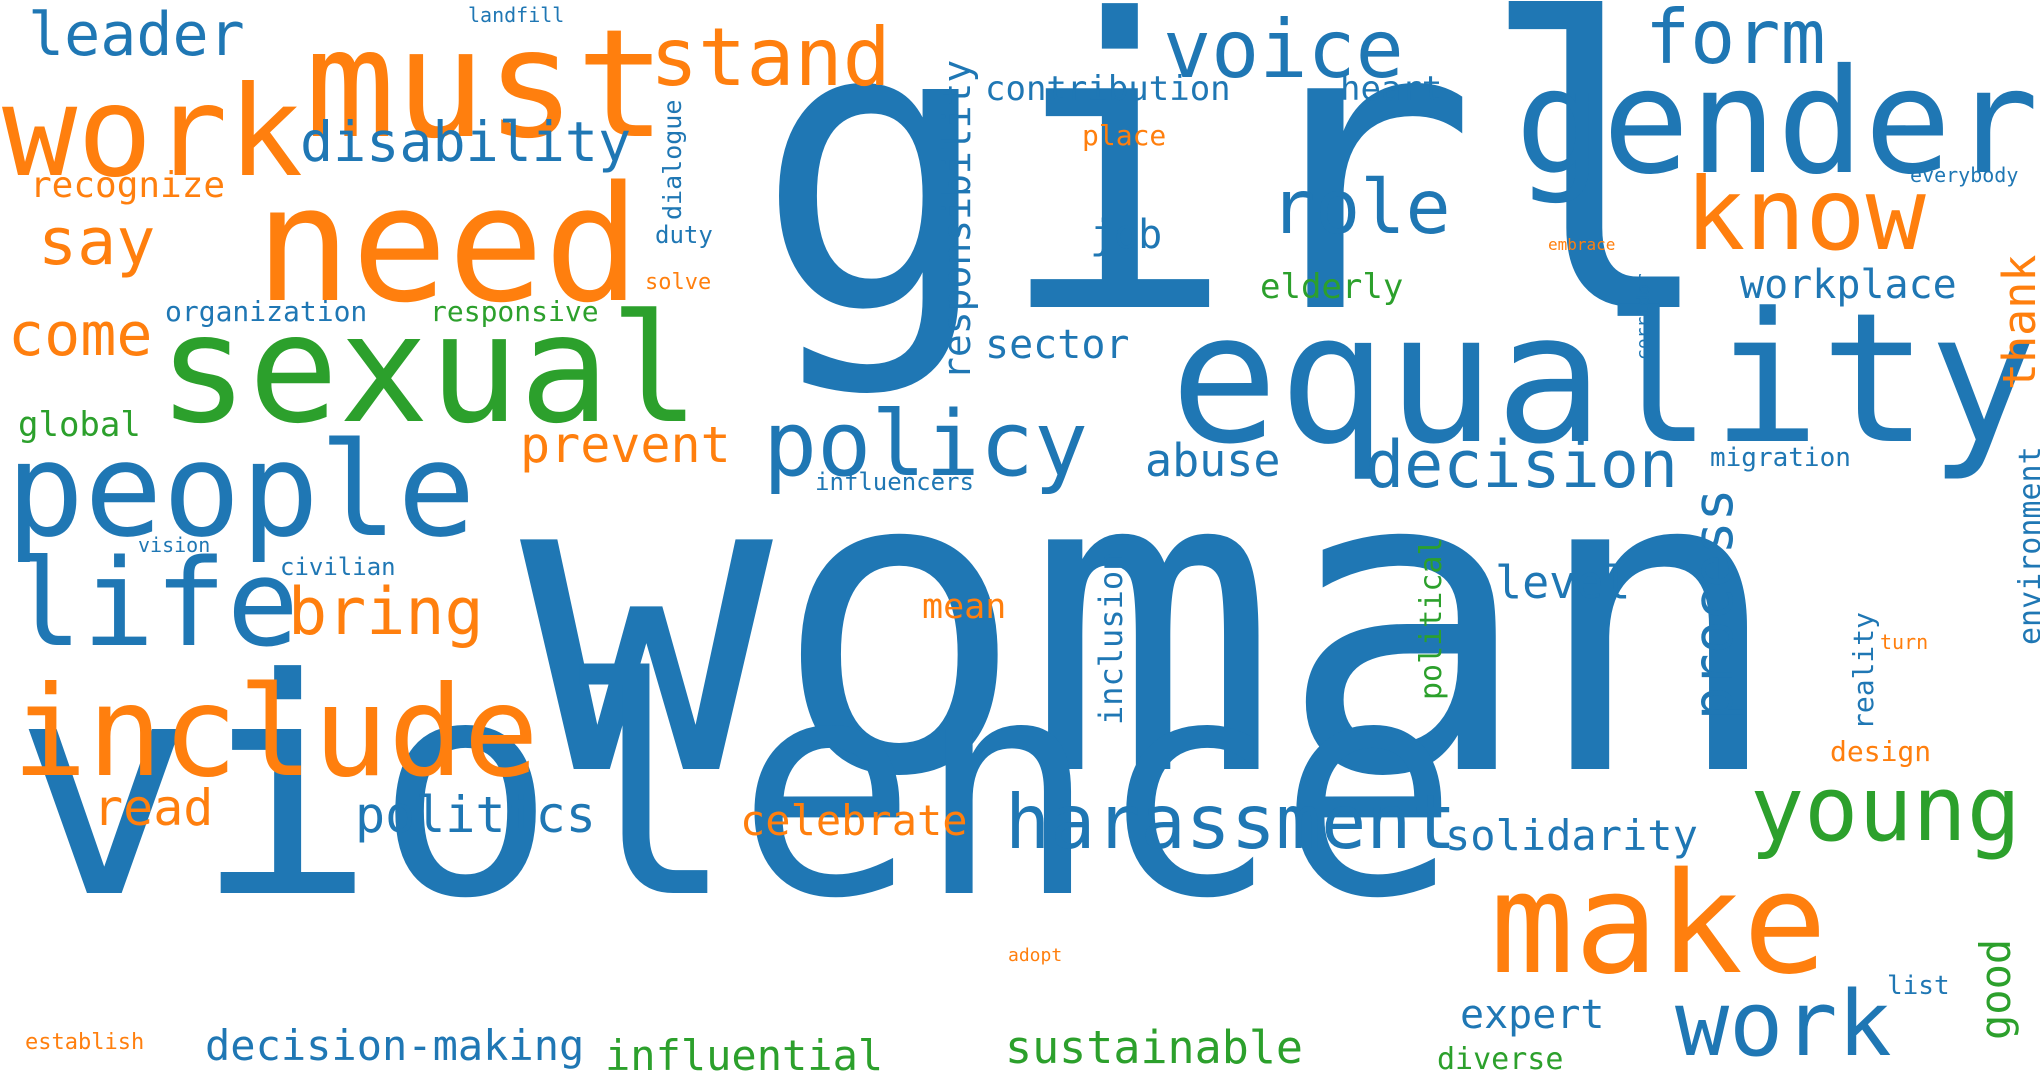  I want to click on word-solve: solve, so click(678, 282).